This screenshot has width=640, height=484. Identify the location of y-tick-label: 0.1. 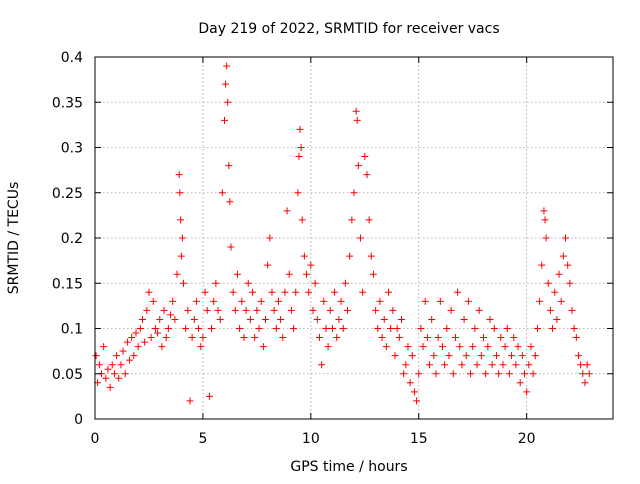
(72, 330).